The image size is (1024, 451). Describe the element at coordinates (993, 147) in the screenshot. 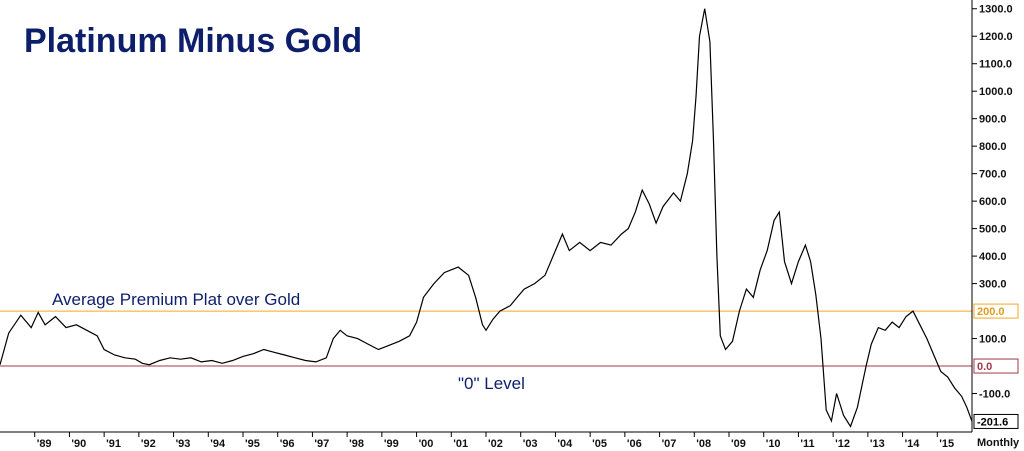

I see `y-tick-label: 800.0` at that location.